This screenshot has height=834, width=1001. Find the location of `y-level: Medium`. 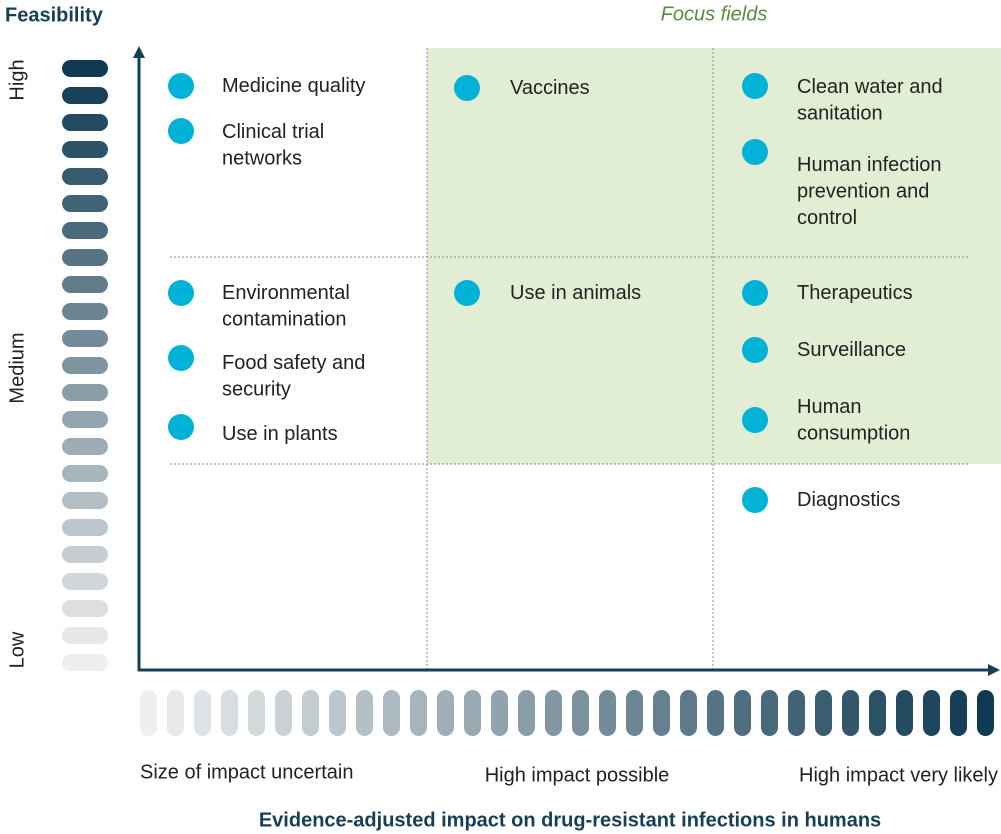

y-level: Medium is located at coordinates (17, 367).